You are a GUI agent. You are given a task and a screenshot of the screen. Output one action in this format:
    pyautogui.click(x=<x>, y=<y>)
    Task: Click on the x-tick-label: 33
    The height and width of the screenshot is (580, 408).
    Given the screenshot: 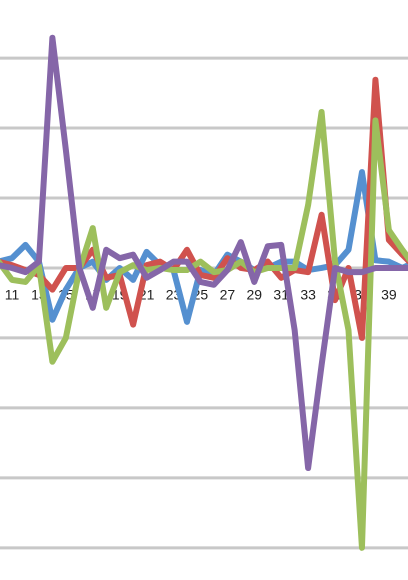 What is the action you would take?
    pyautogui.click(x=308, y=295)
    